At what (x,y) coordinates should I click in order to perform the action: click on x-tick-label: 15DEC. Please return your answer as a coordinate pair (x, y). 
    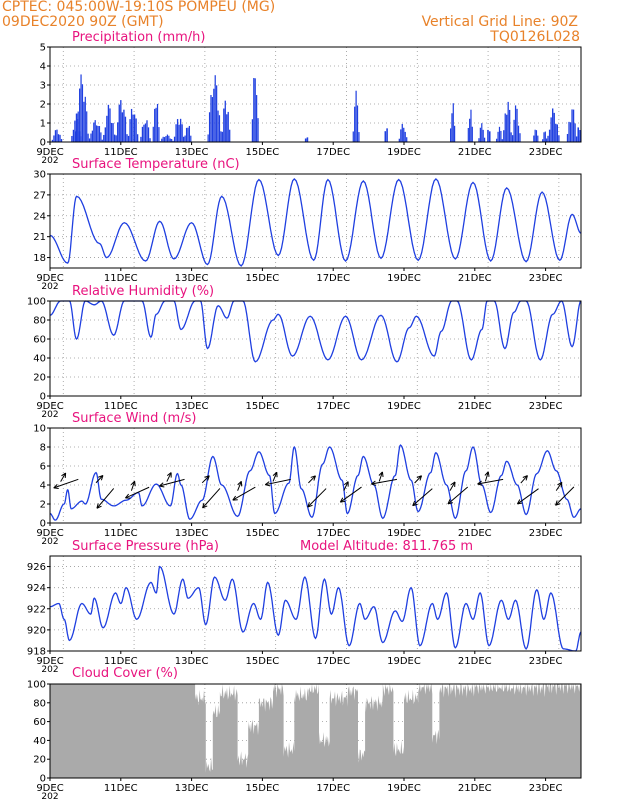
    Looking at the image, I should click on (263, 406).